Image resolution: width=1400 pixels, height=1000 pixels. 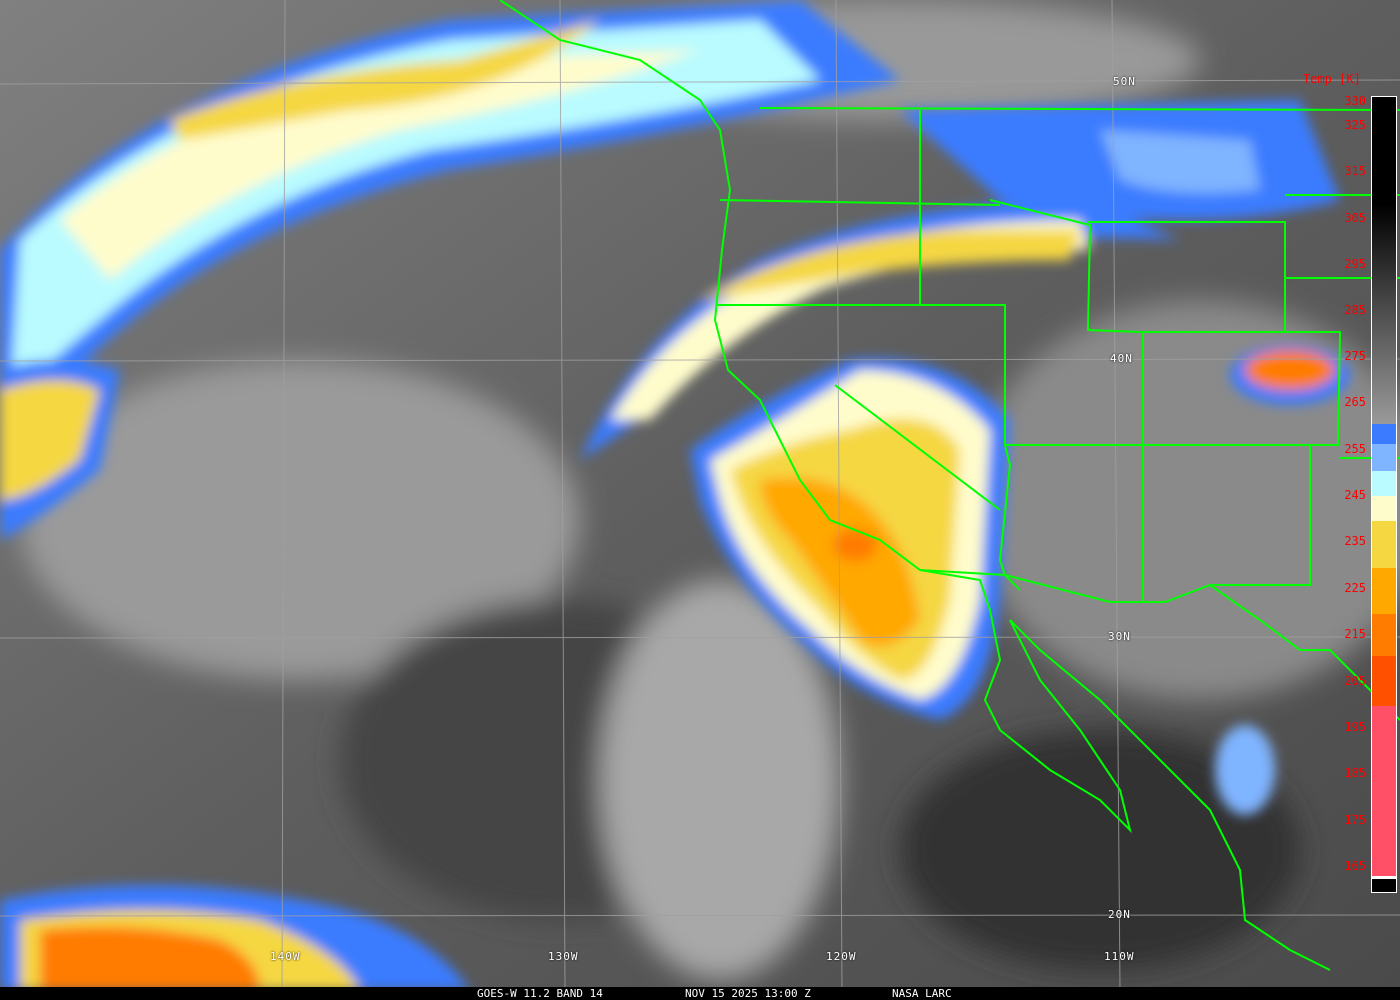 What do you see at coordinates (1124, 81) in the screenshot?
I see `lat-label-50n: 50N` at bounding box center [1124, 81].